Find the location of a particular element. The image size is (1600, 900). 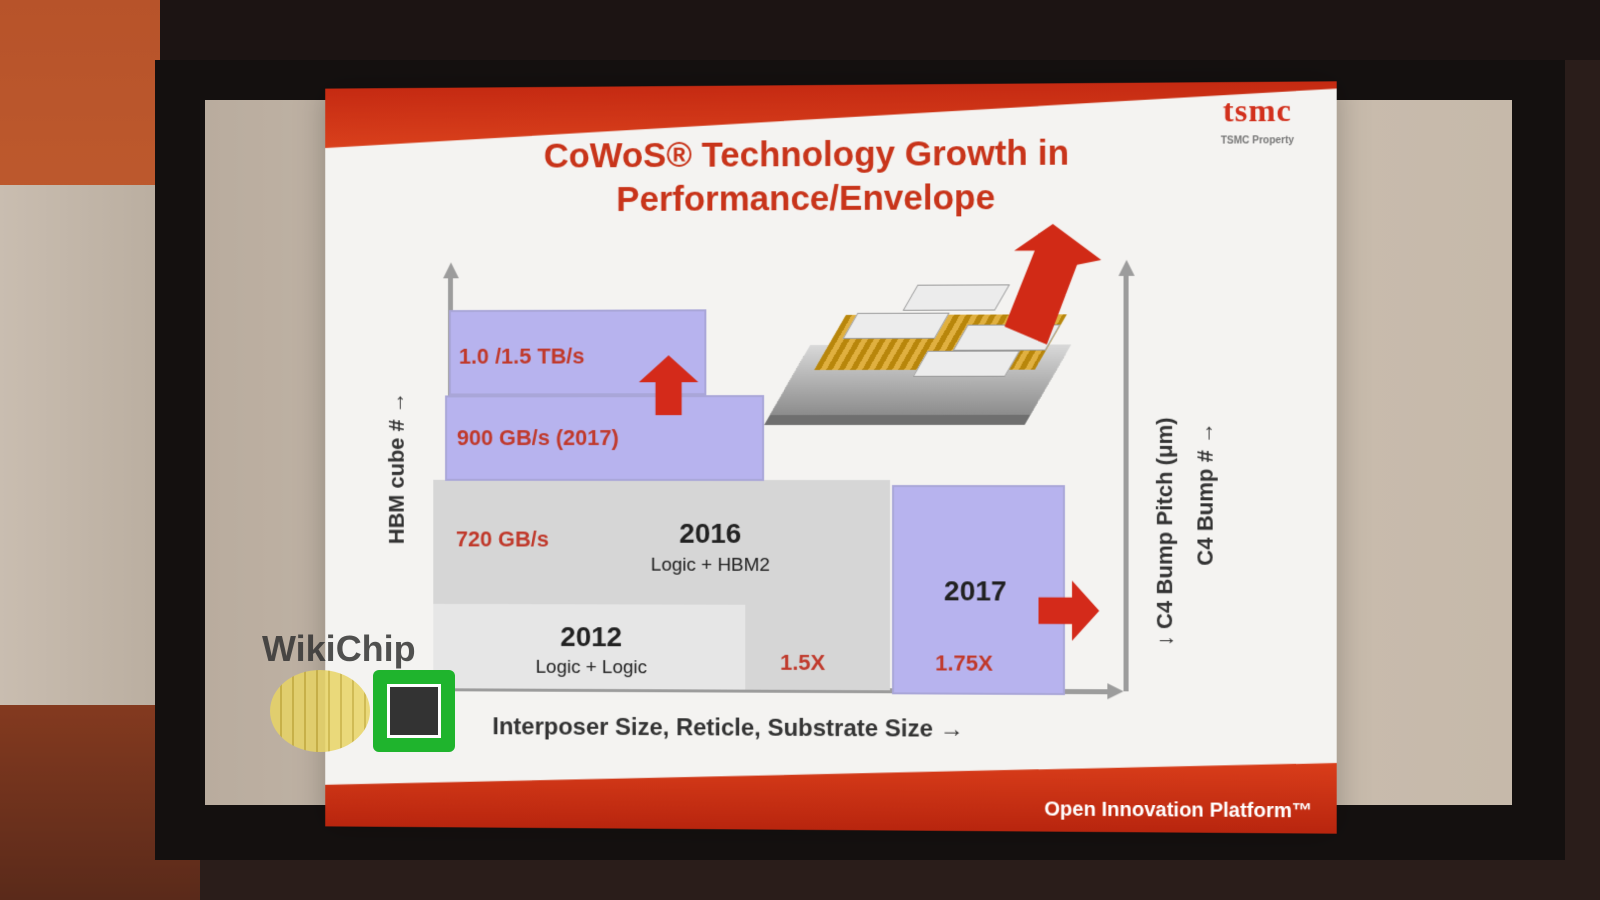

wafer-icon is located at coordinates (320, 711).